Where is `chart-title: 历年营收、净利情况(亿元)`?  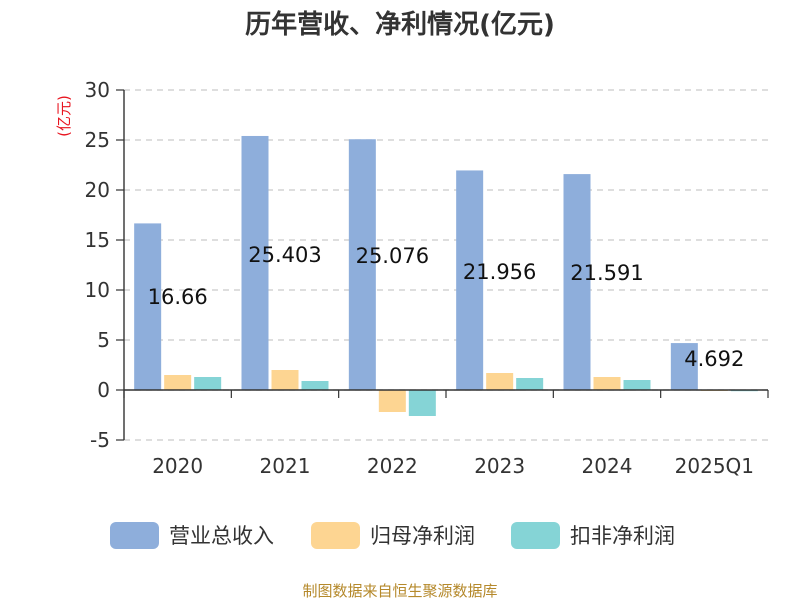
chart-title: 历年营收、净利情况(亿元) is located at coordinates (400, 24).